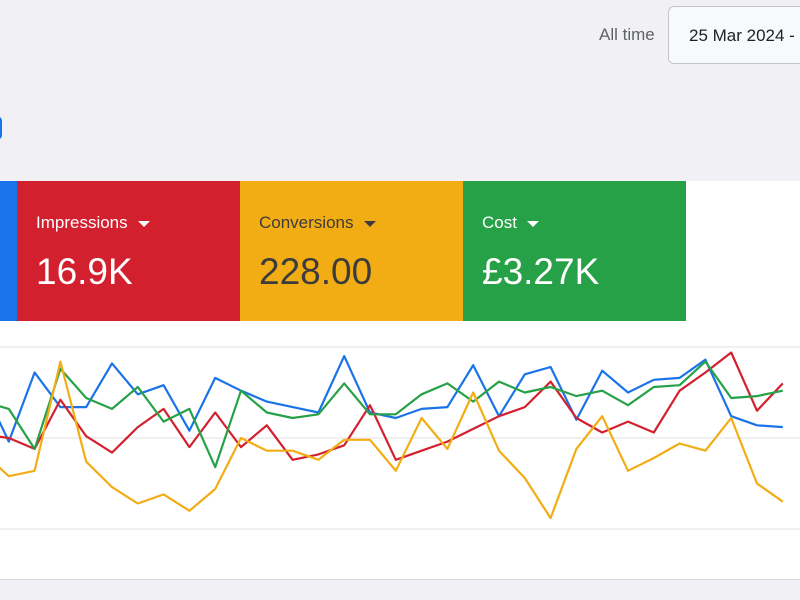 This screenshot has height=600, width=800. What do you see at coordinates (8, 251) in the screenshot?
I see `scorecard-clicks-edge` at bounding box center [8, 251].